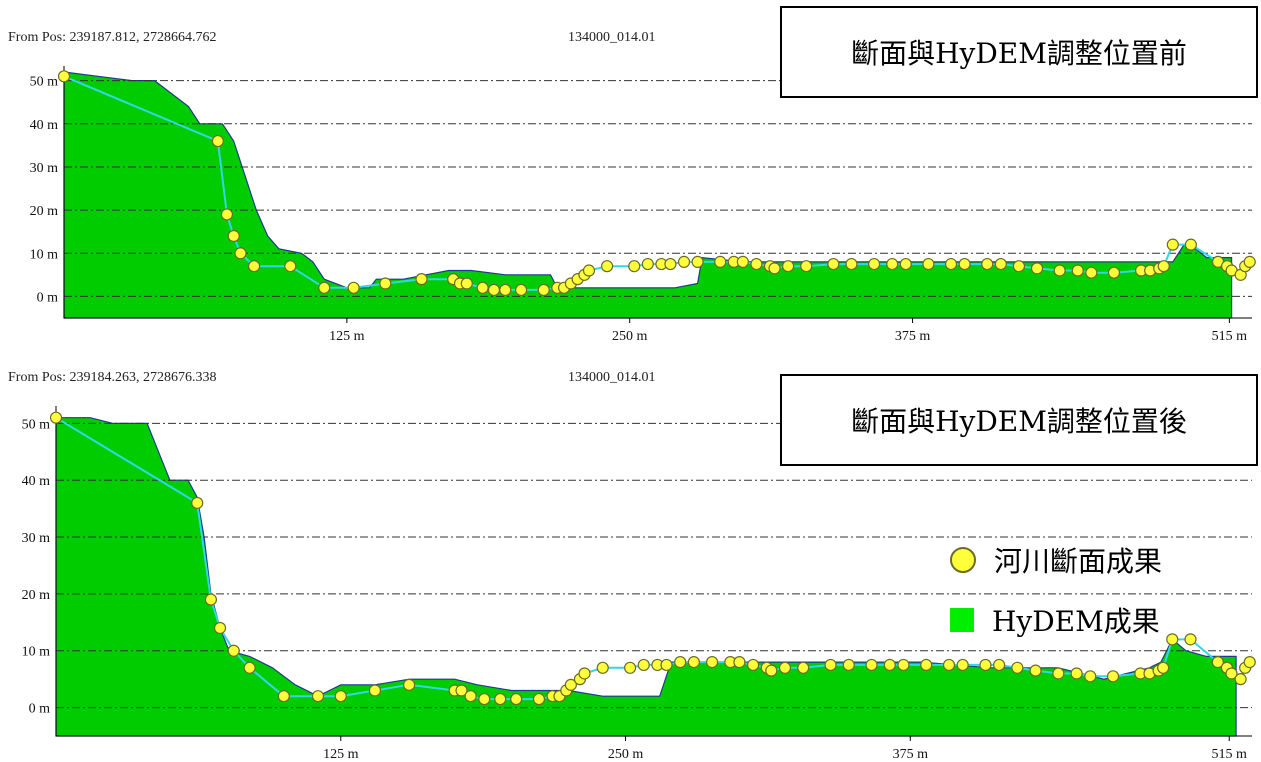 The width and height of the screenshot is (1261, 762). Describe the element at coordinates (112, 37) in the screenshot. I see `from-position-label: From Pos: 239187.812, 2728664.762` at that location.